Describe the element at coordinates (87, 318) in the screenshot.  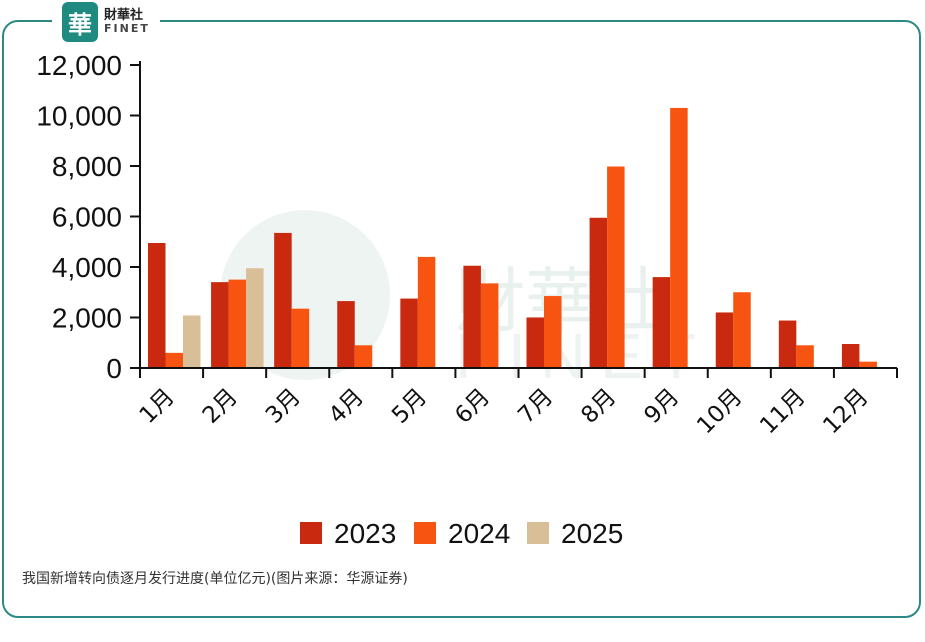
I see `y-tick-label: 2,000` at that location.